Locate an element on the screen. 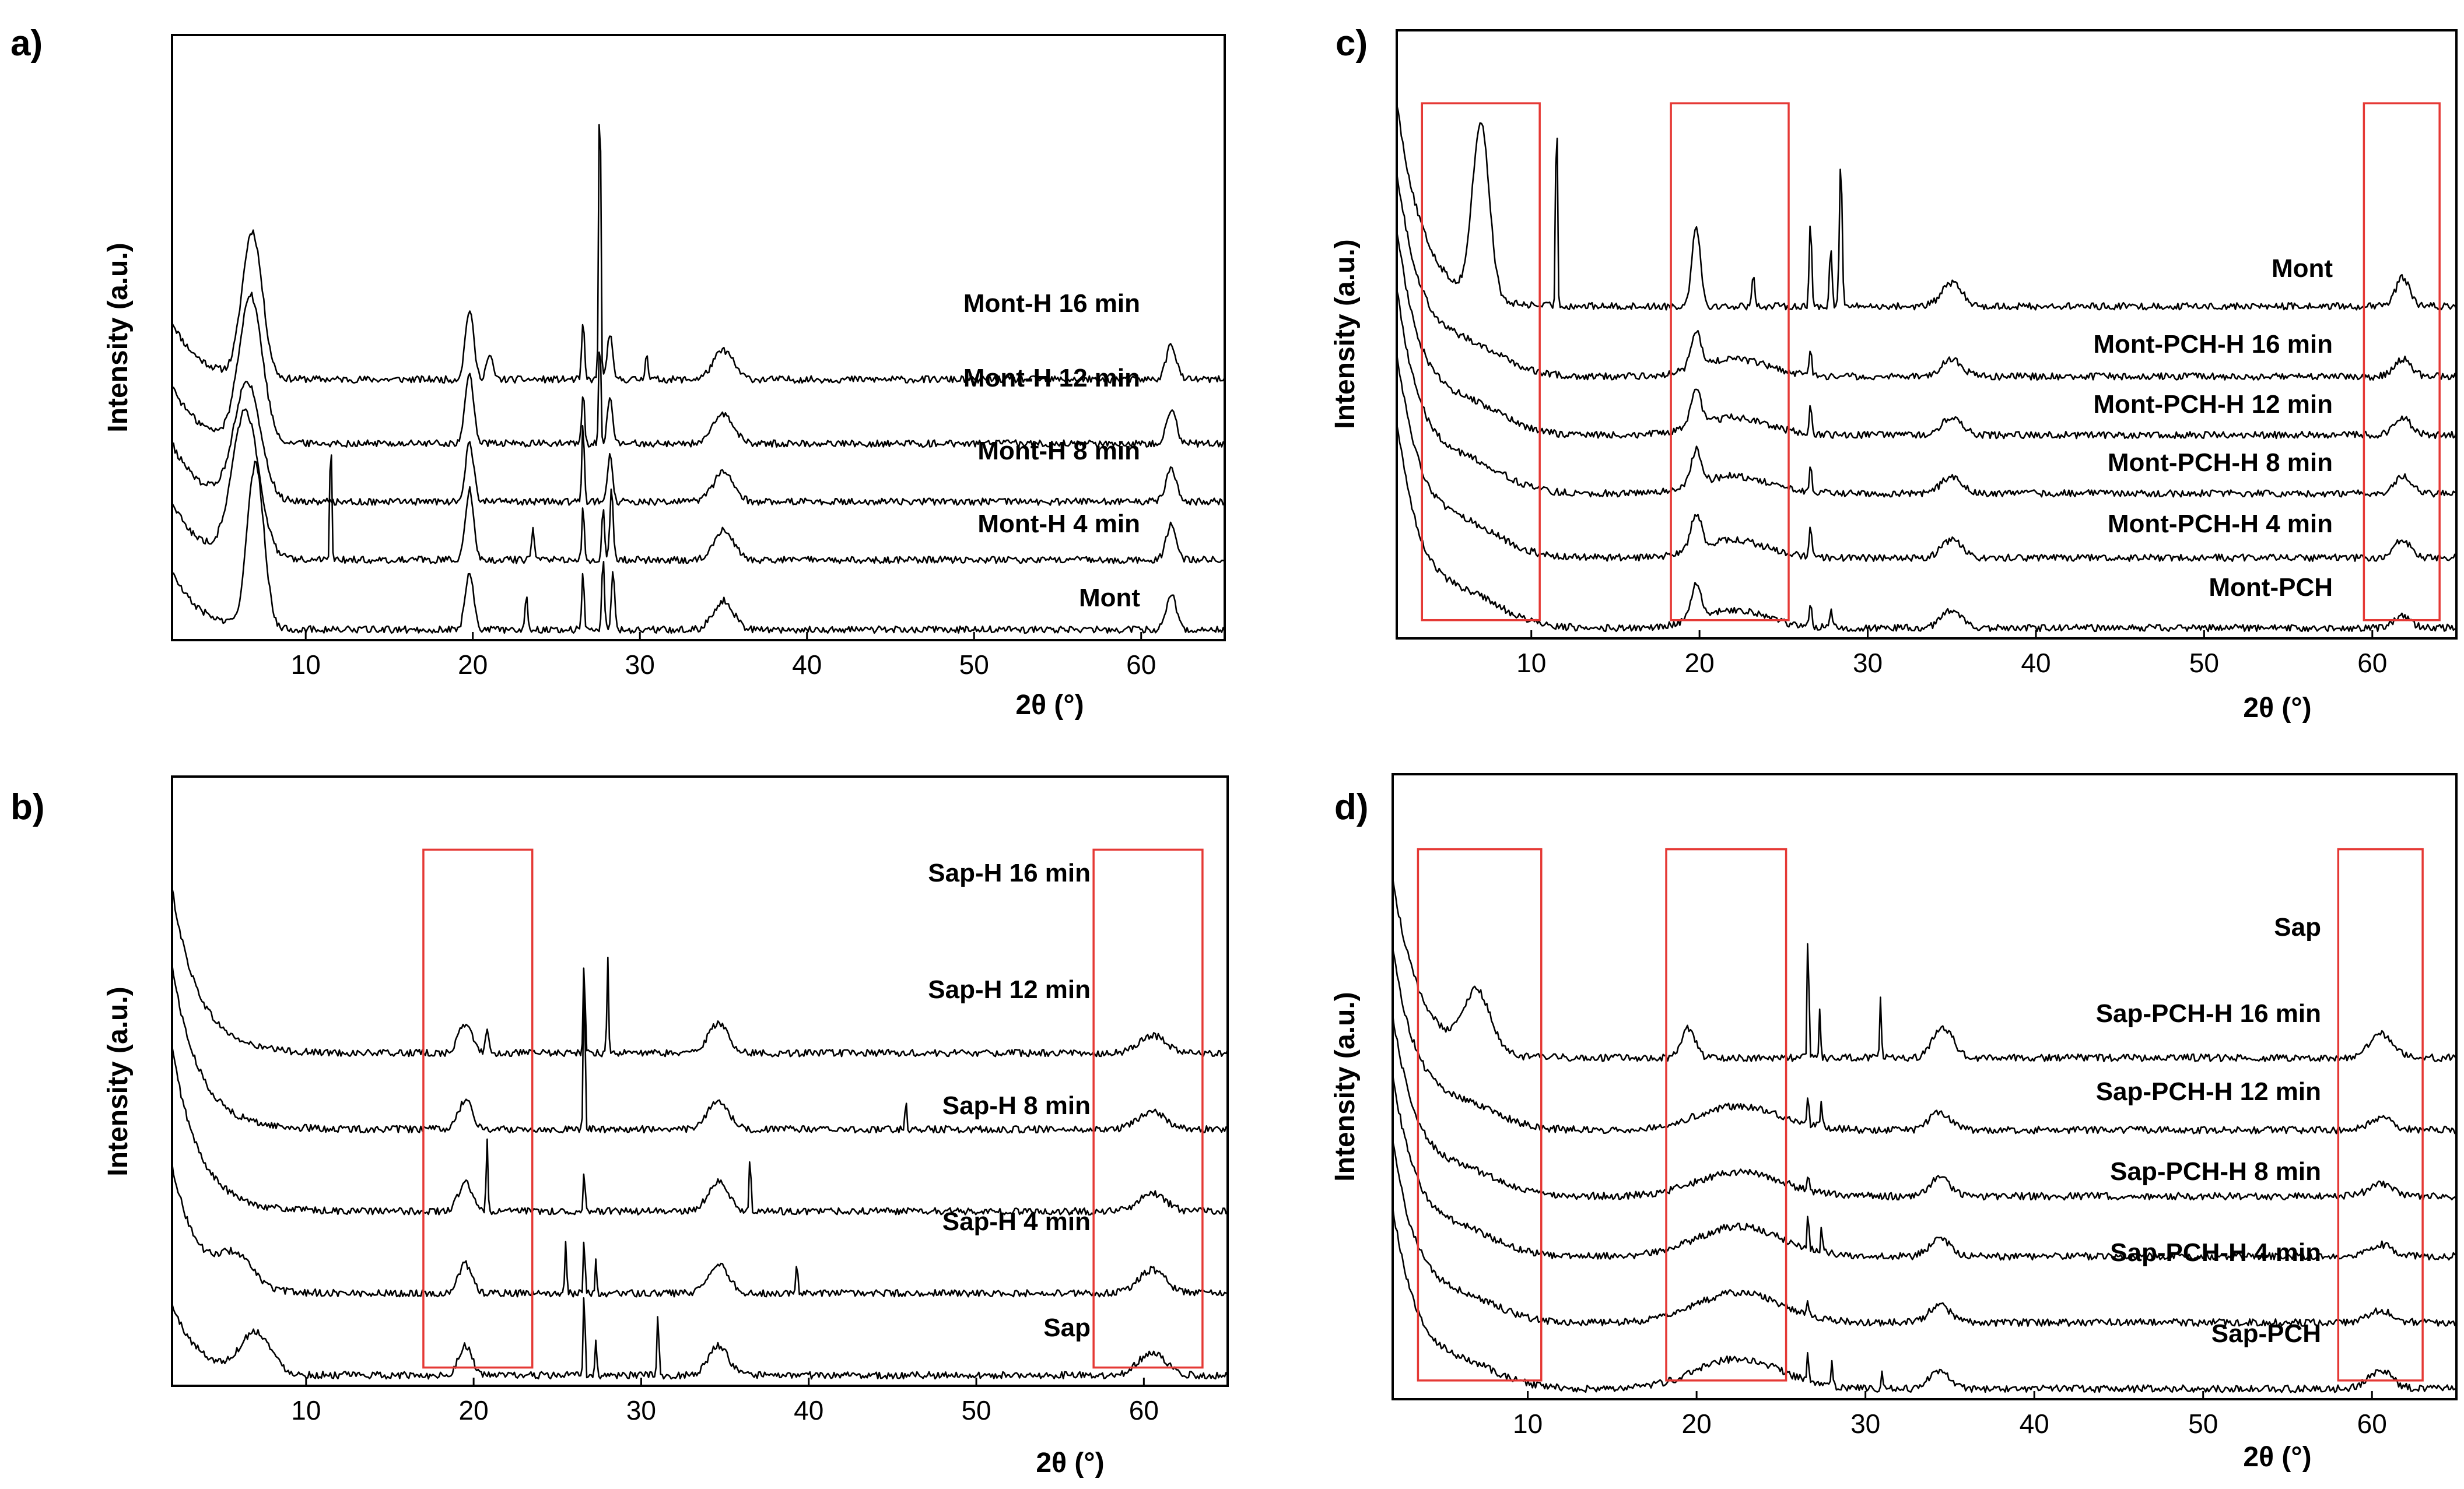 This screenshot has width=2464, height=1489. series-label: Sap-PCH is located at coordinates (2266, 1333).